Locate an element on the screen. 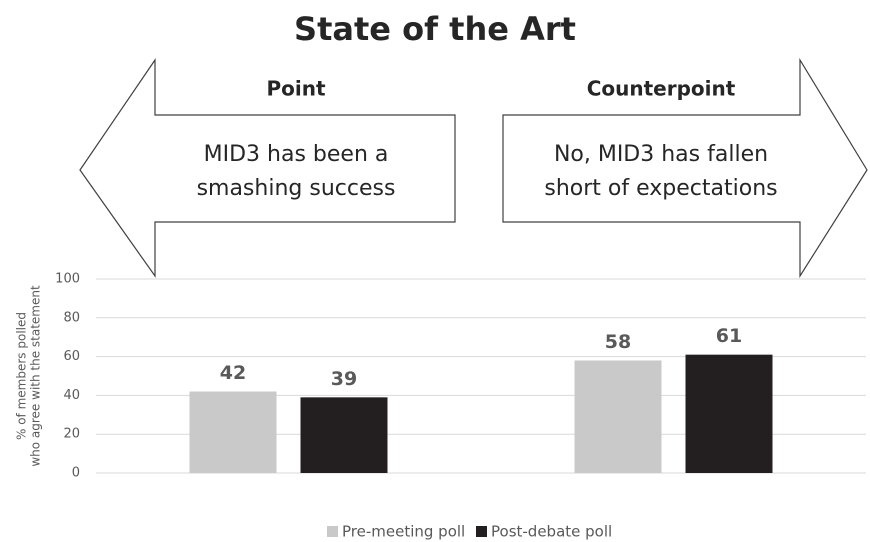 The height and width of the screenshot is (542, 870). y-tick-label: 60 is located at coordinates (71, 356).